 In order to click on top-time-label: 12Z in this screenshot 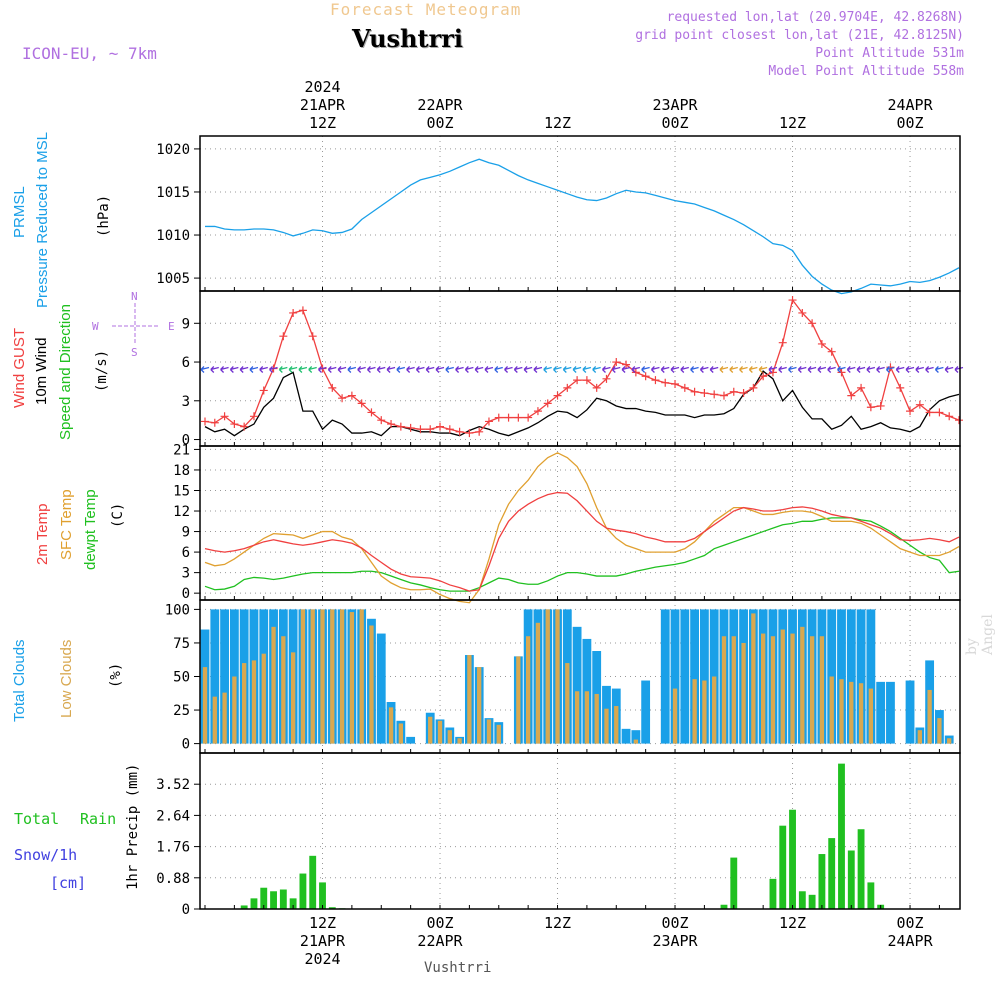, I will do `click(322, 123)`.